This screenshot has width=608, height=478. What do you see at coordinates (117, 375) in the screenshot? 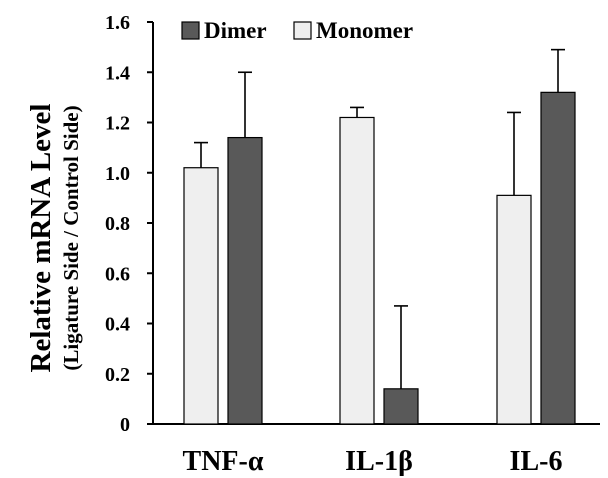
I see `y-tick-label: 0.2` at bounding box center [117, 375].